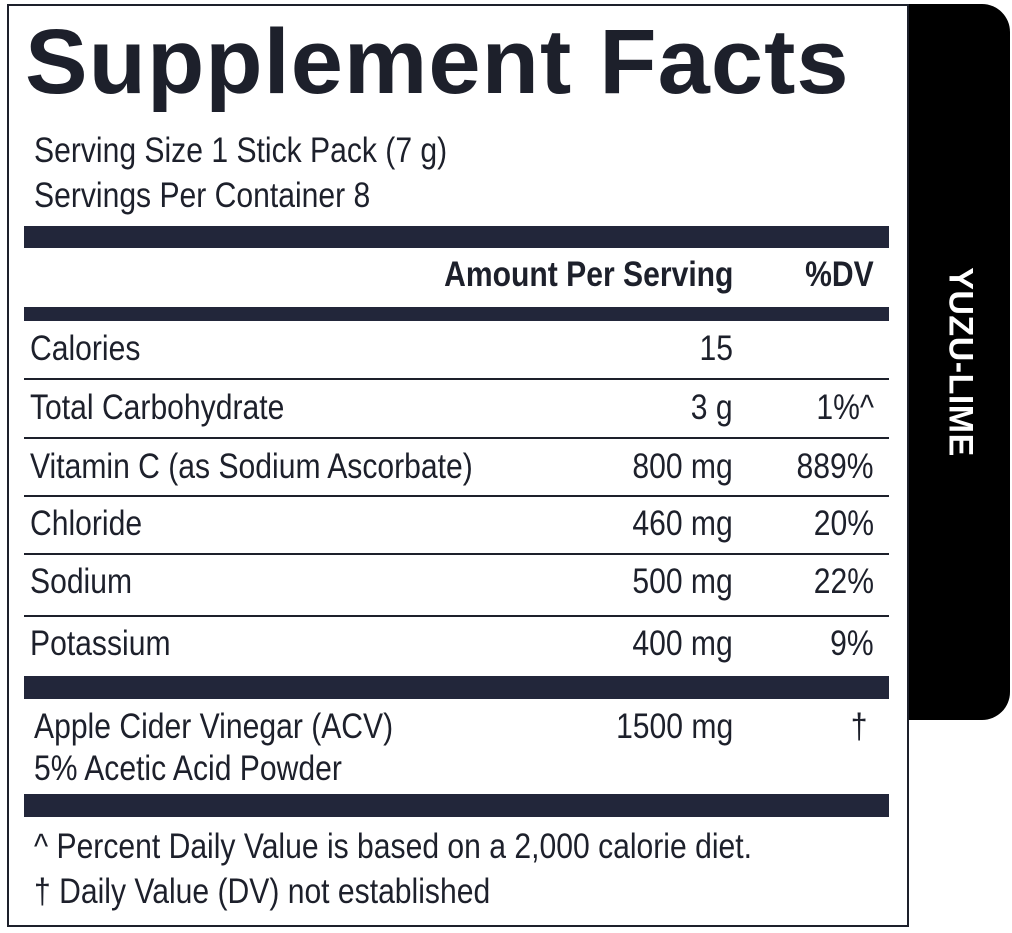  What do you see at coordinates (960, 362) in the screenshot?
I see `flavor-label: YUZU-LIME` at bounding box center [960, 362].